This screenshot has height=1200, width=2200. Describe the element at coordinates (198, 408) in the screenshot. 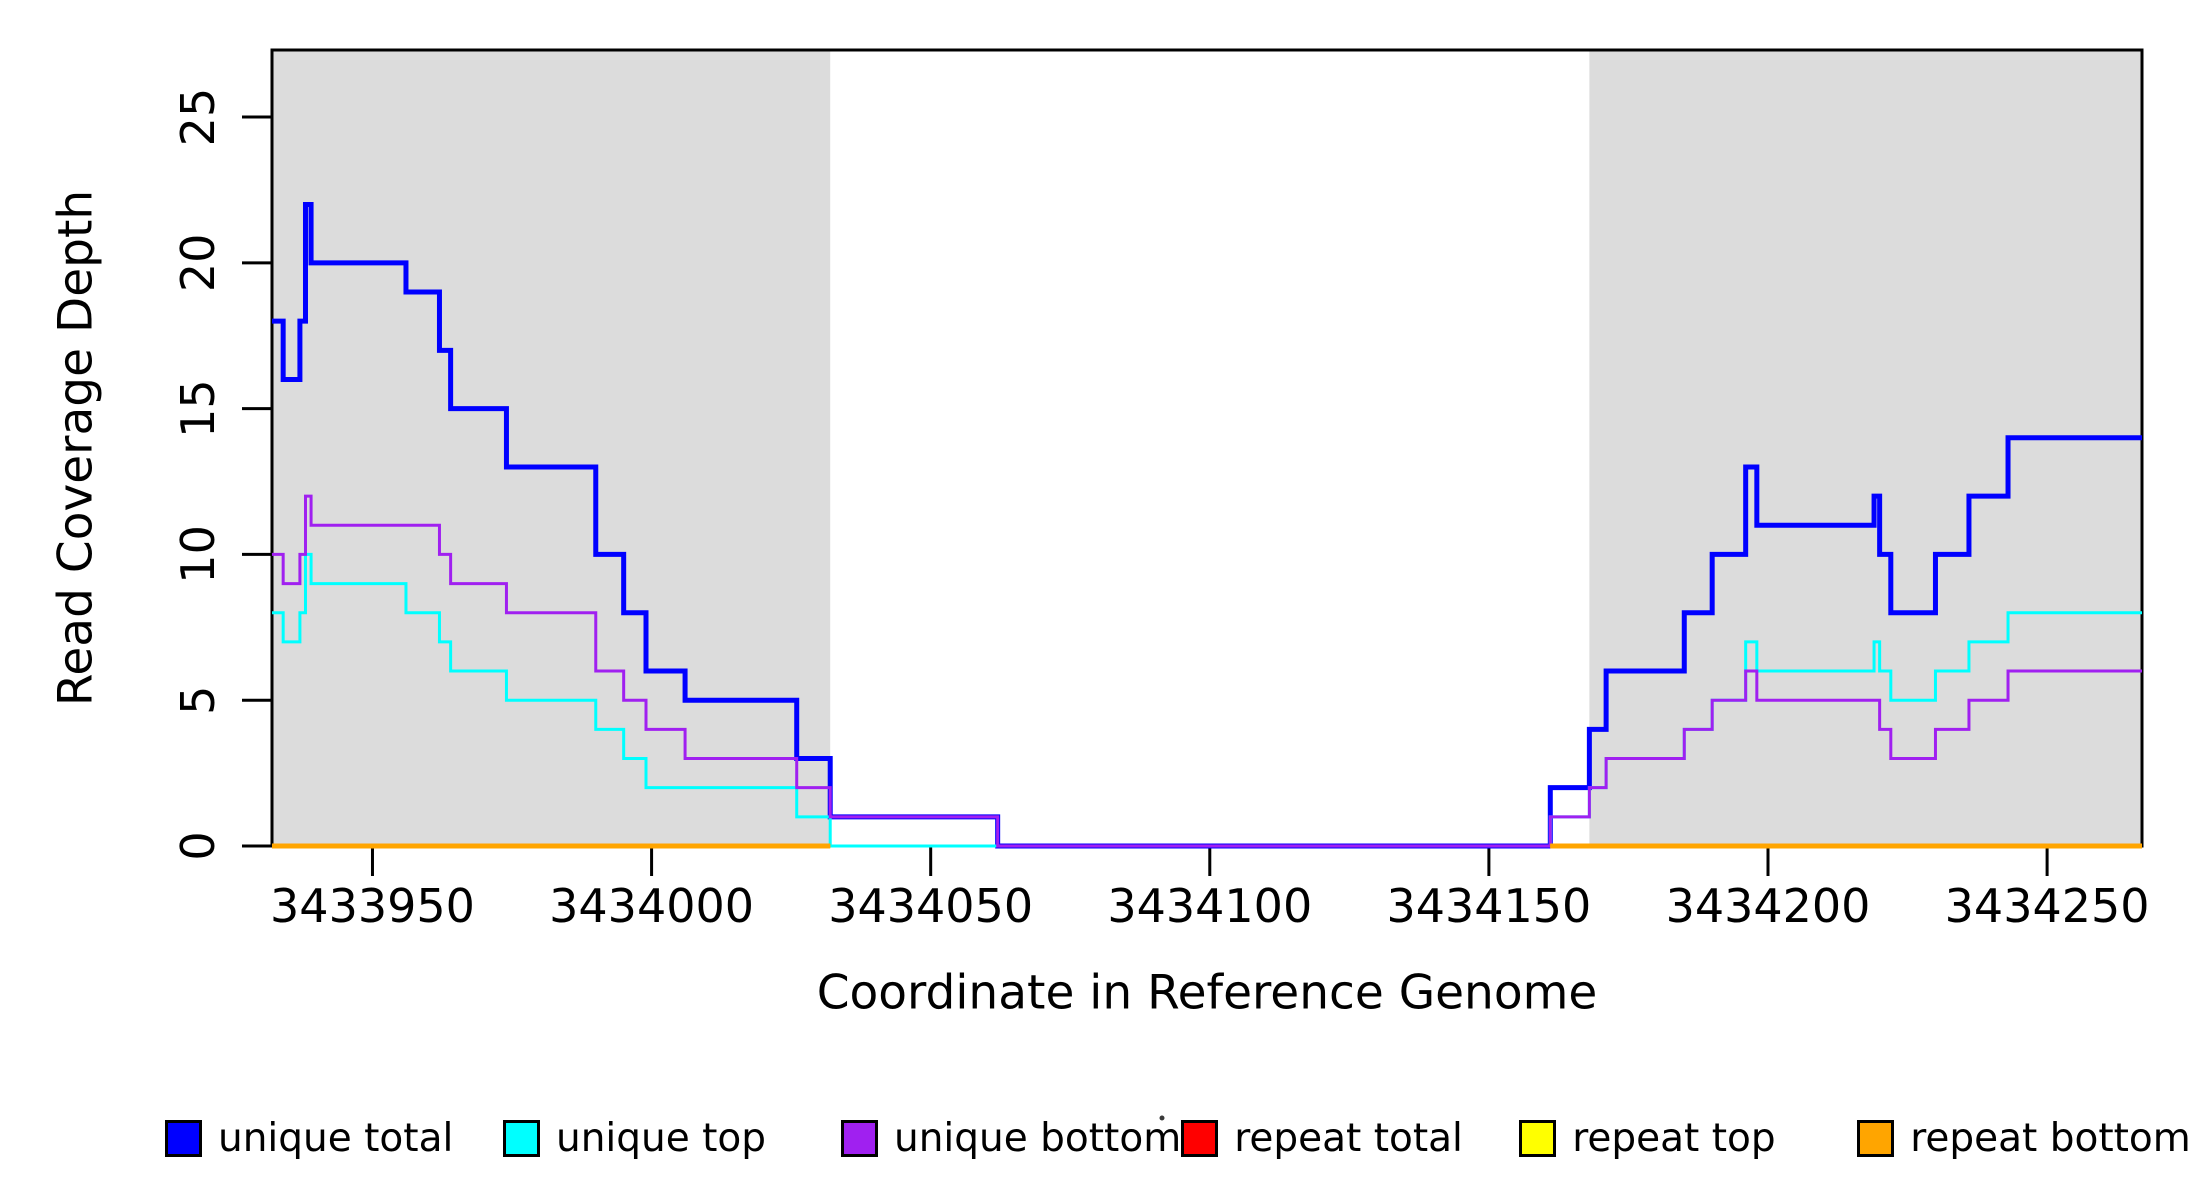

I see `y-tick-label: 15` at that location.